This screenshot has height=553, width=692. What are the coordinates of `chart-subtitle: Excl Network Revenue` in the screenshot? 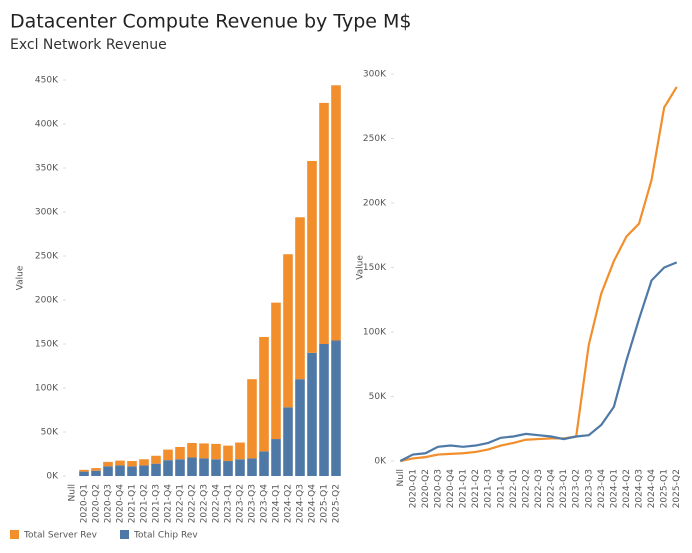 It's located at (88, 45).